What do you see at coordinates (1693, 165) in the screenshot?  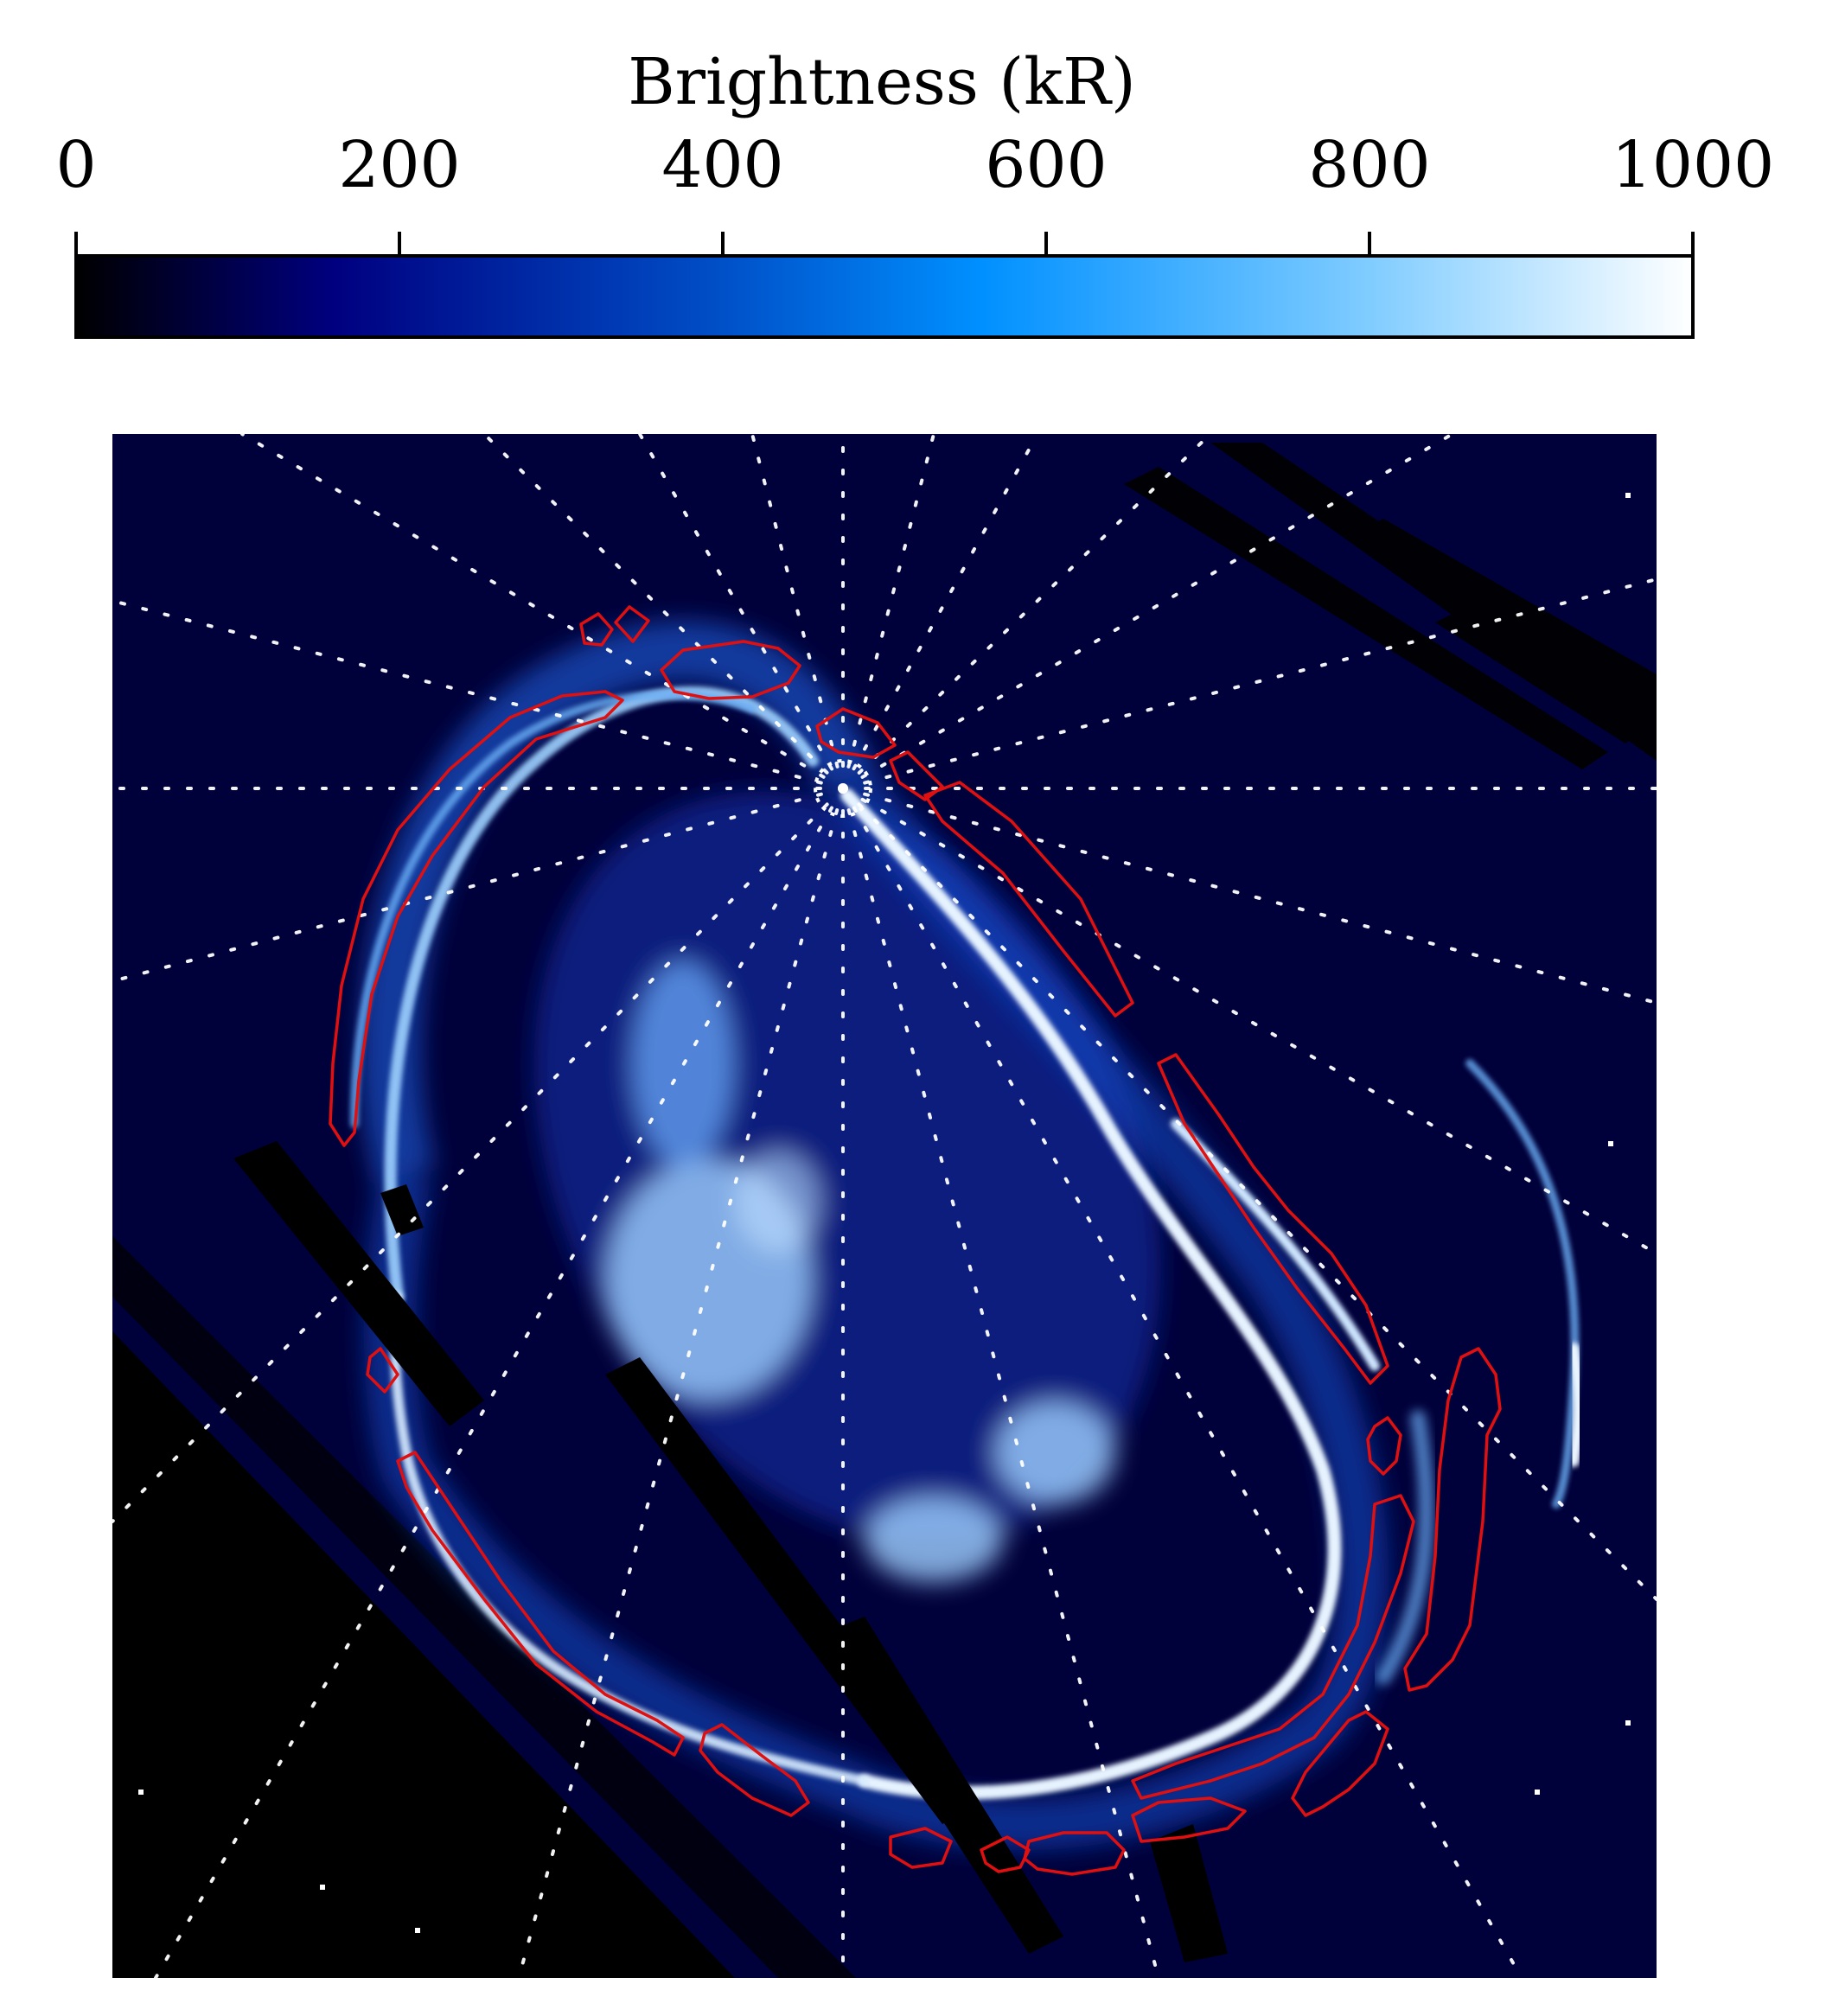 I see `colorbar-tick-label: 1000` at bounding box center [1693, 165].